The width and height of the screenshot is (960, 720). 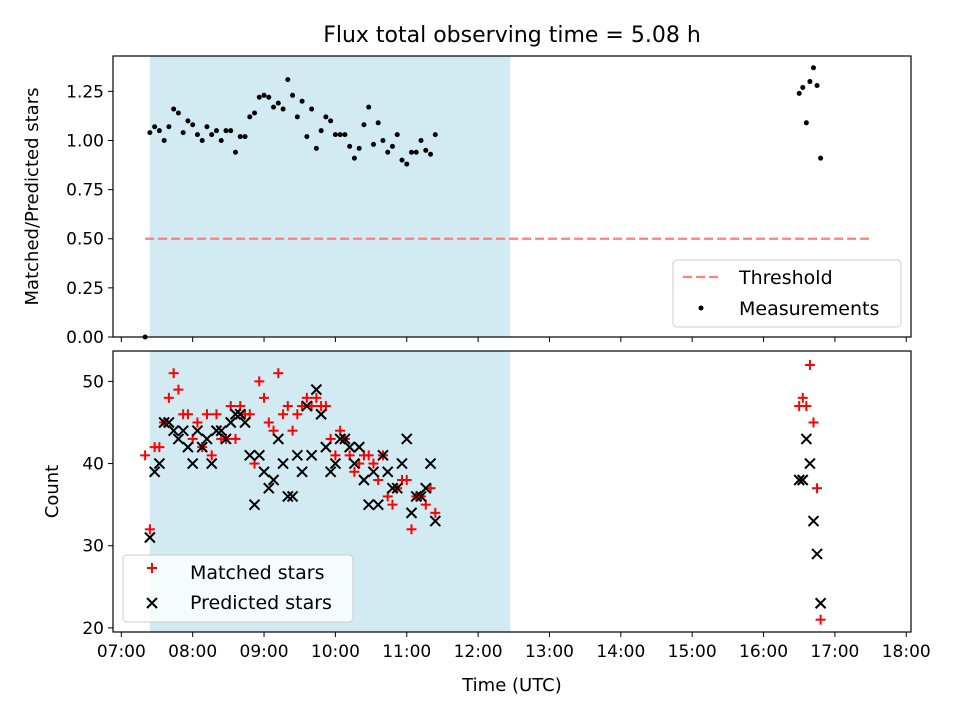 I want to click on top-shaded-interval, so click(x=330, y=196).